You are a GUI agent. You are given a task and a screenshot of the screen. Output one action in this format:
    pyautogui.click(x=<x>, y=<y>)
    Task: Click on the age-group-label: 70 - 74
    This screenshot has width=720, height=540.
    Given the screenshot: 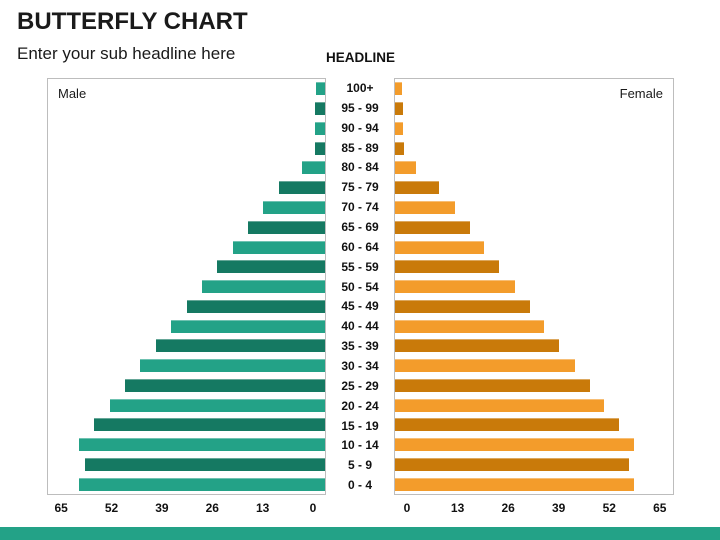 What is the action you would take?
    pyautogui.click(x=360, y=207)
    